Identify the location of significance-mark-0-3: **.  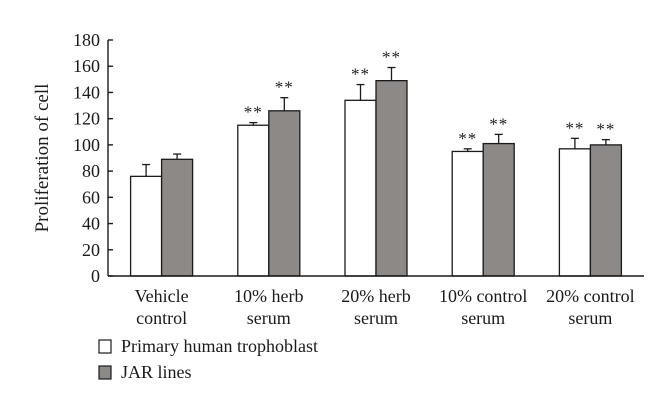
(467, 138).